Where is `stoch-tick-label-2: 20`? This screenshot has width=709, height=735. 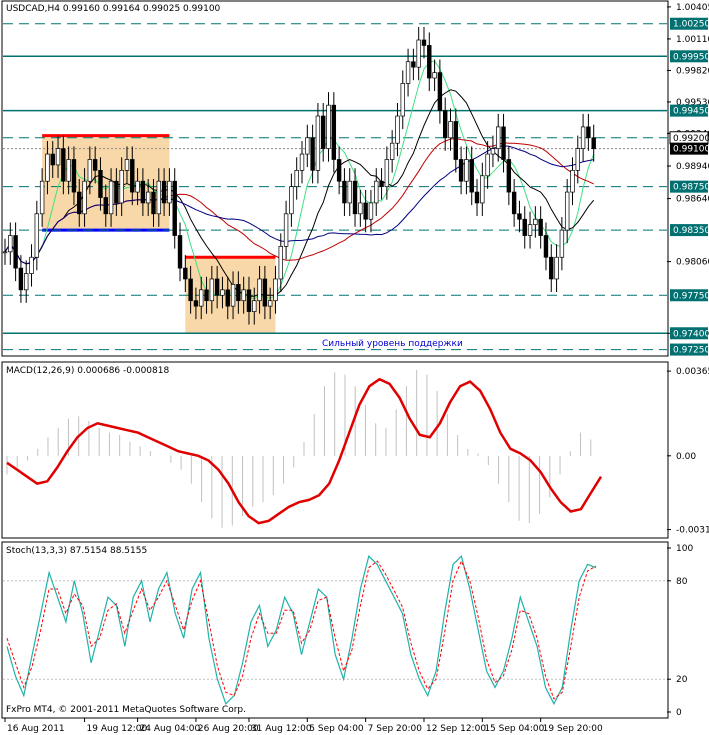
stoch-tick-label-2: 20 is located at coordinates (682, 680).